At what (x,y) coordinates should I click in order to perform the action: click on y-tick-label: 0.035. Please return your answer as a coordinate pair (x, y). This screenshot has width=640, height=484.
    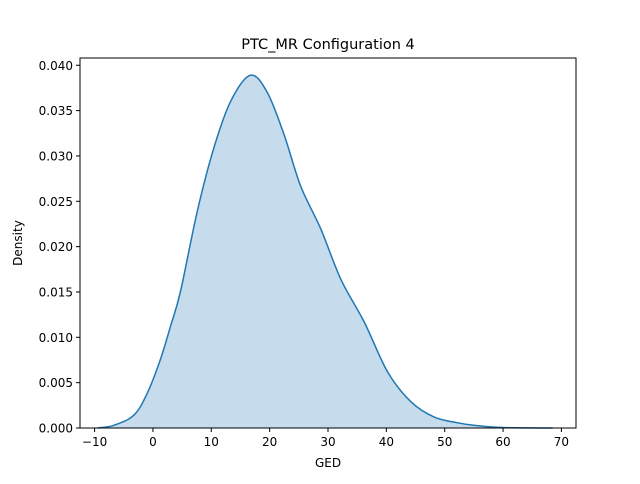
    Looking at the image, I should click on (56, 111).